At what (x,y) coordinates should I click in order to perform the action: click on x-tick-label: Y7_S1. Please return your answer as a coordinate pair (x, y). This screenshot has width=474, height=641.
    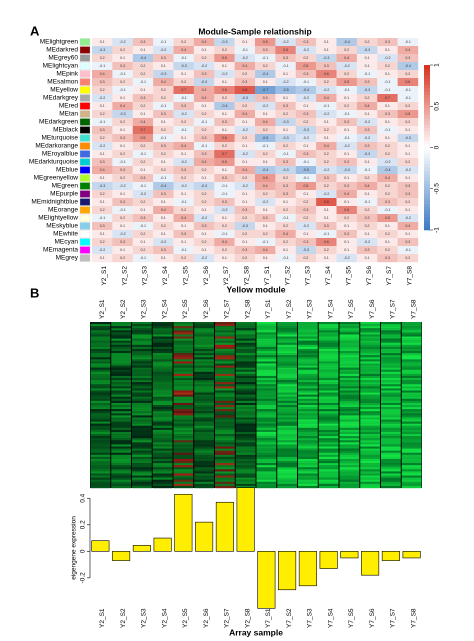
    Looking at the image, I should click on (267, 276).